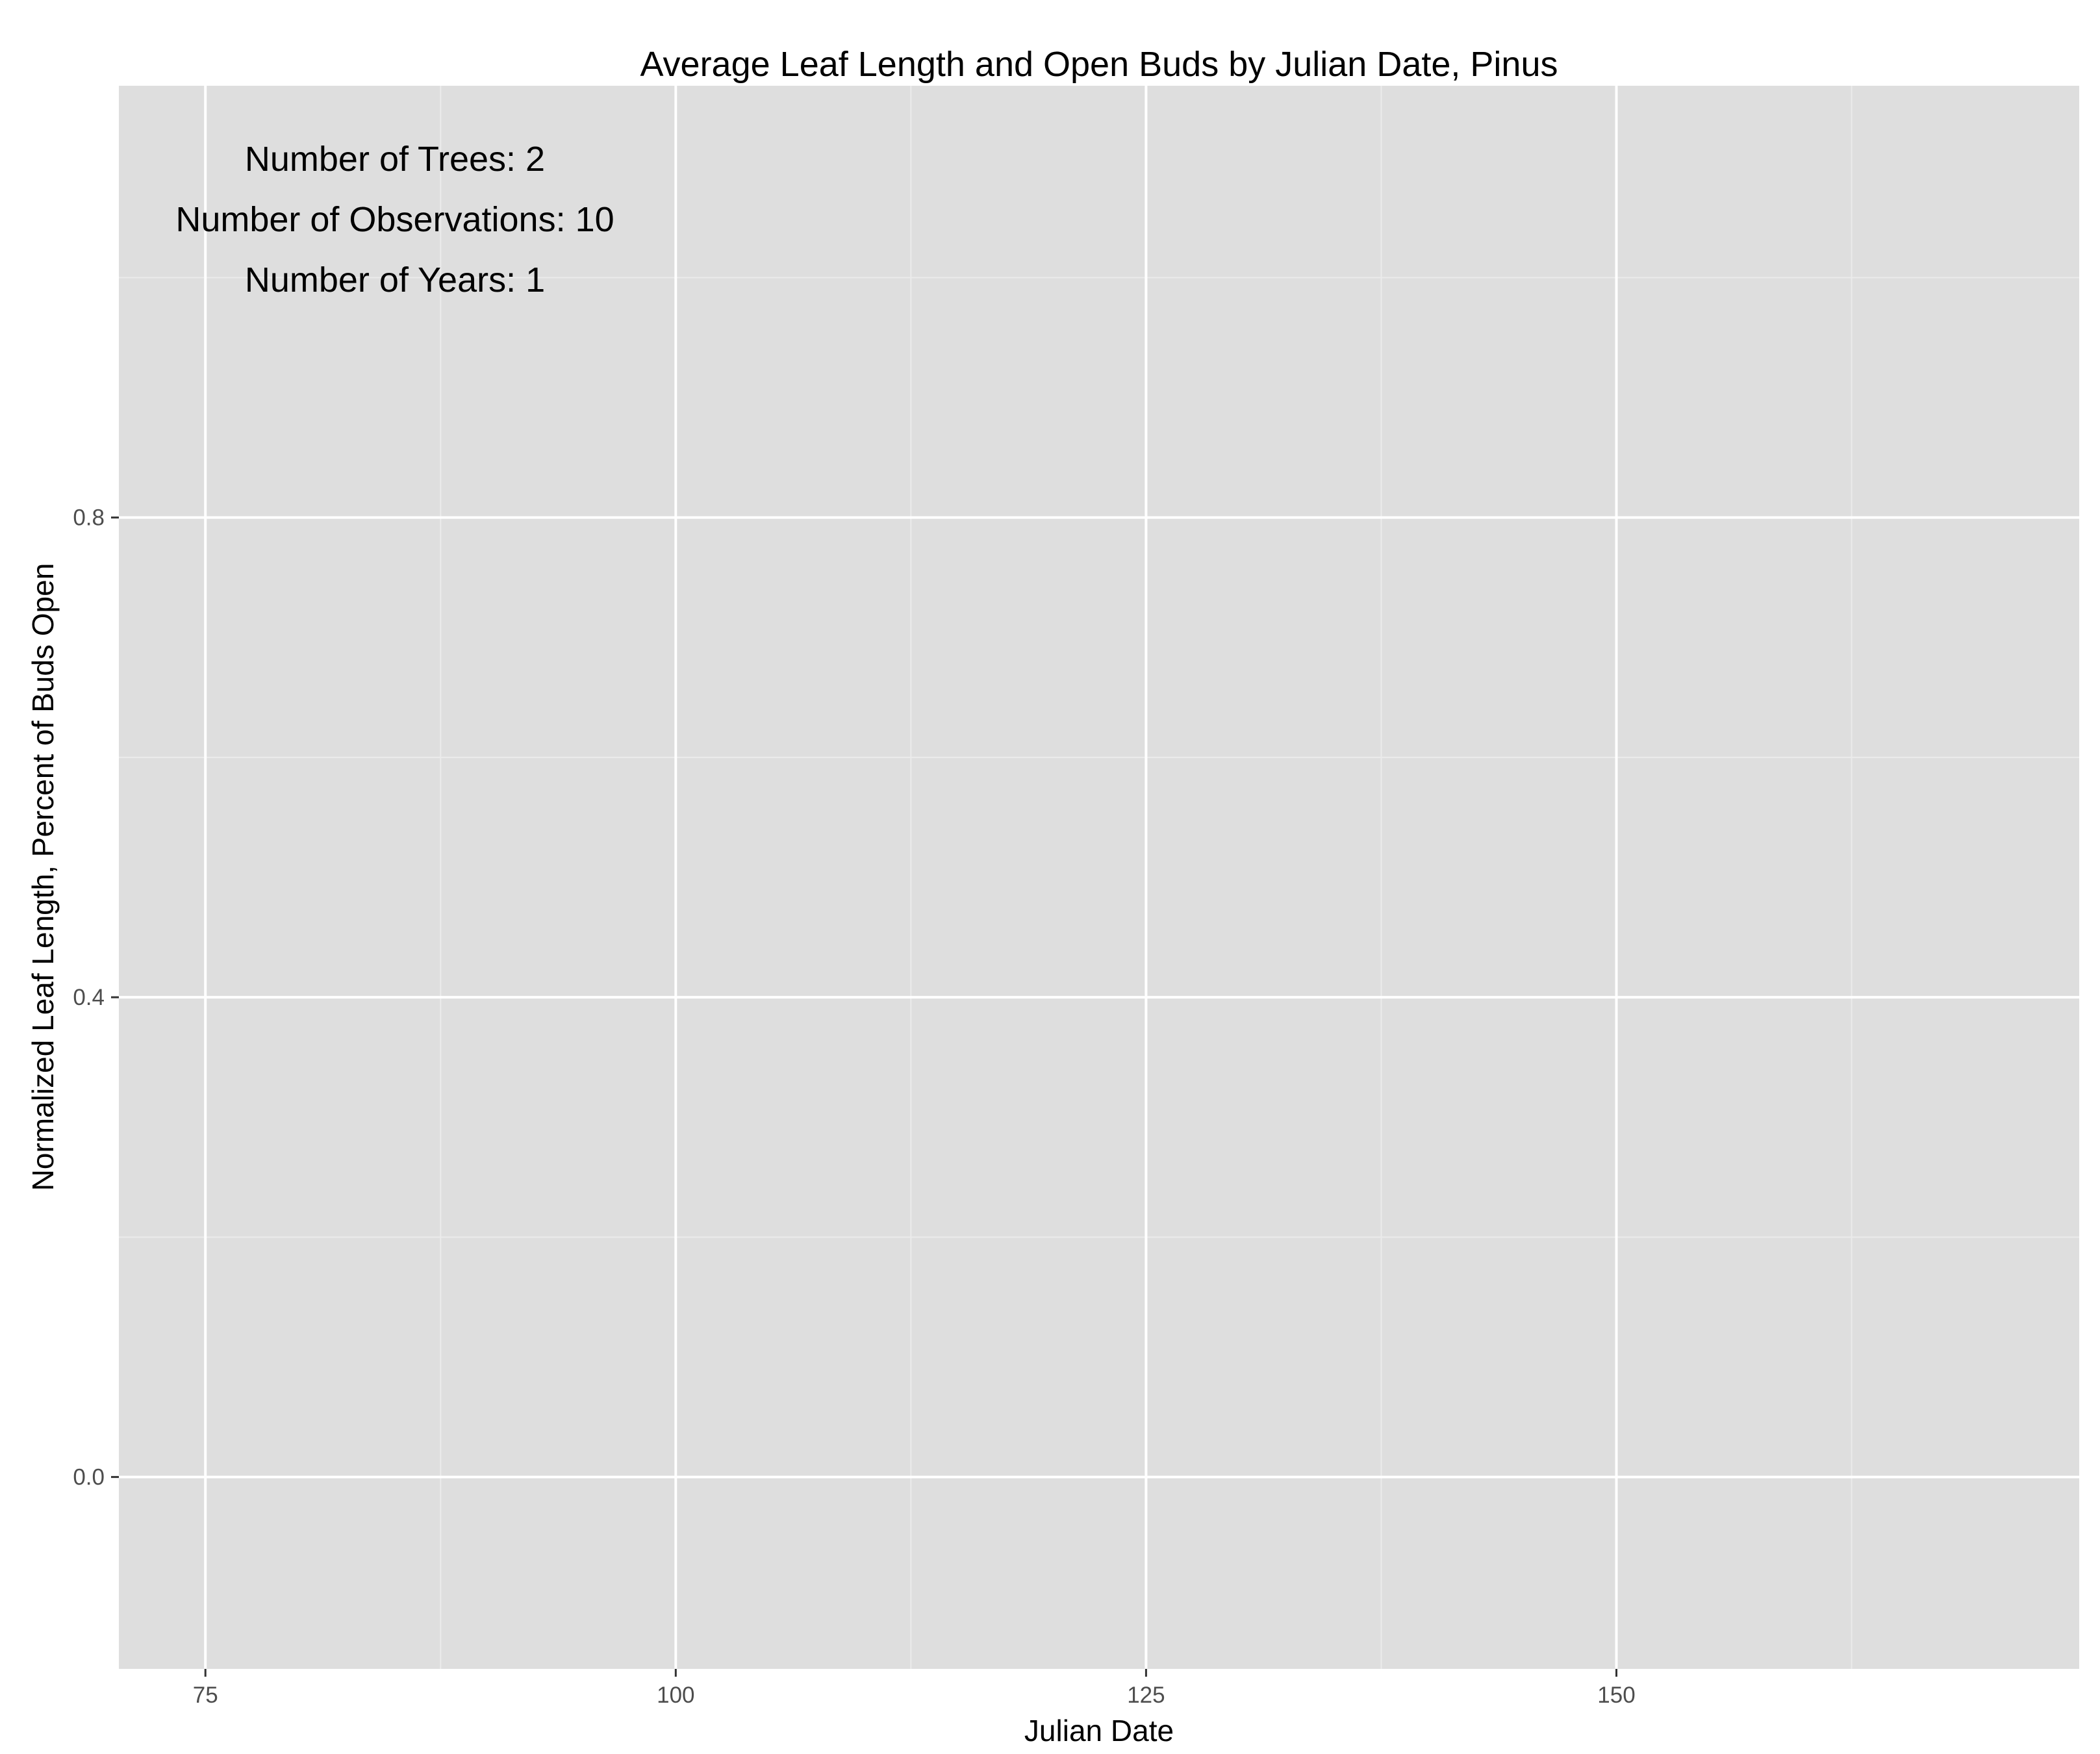  What do you see at coordinates (395, 280) in the screenshot?
I see `annotation-years: Number of Years: 1` at bounding box center [395, 280].